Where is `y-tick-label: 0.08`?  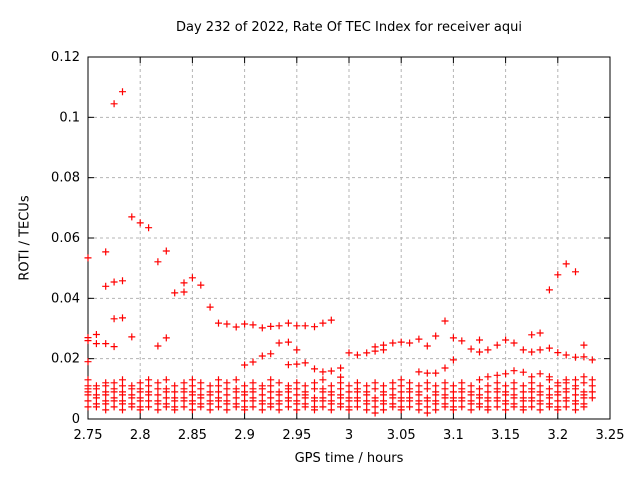
y-tick-label: 0.08 is located at coordinates (65, 178).